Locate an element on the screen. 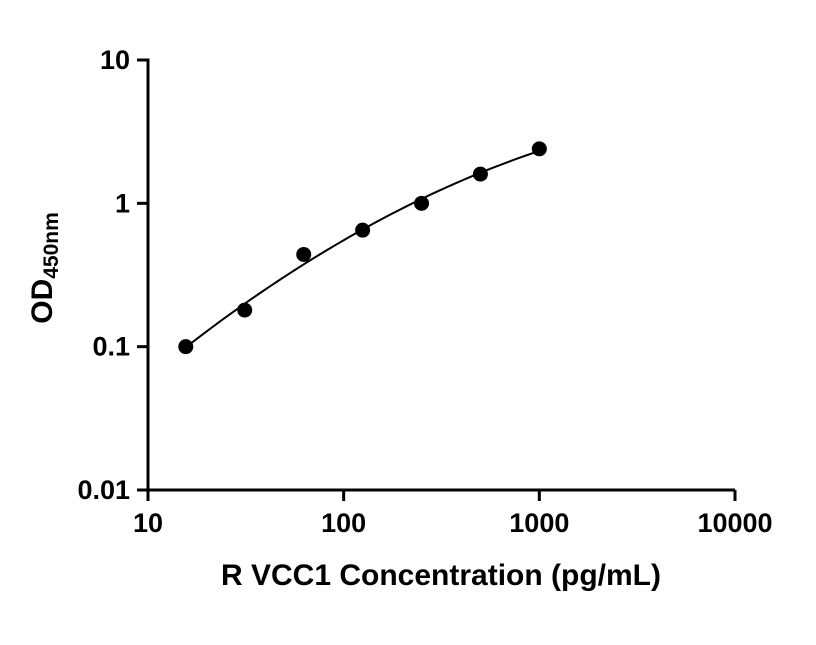 The width and height of the screenshot is (816, 645). y-tick-label: 0.01 is located at coordinates (103, 490).